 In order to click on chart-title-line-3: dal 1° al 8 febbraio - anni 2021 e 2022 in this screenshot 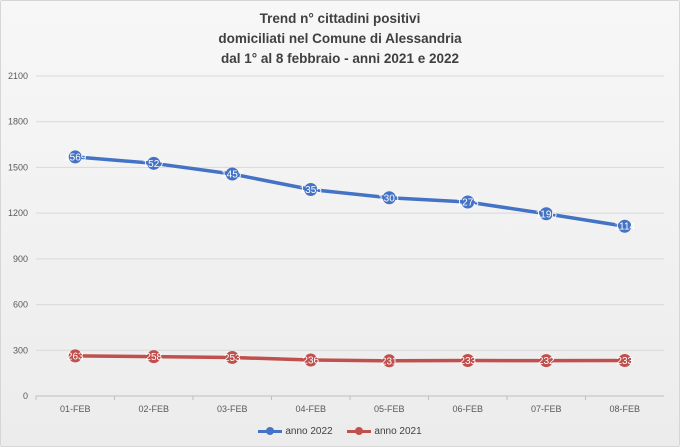, I will do `click(339, 58)`.